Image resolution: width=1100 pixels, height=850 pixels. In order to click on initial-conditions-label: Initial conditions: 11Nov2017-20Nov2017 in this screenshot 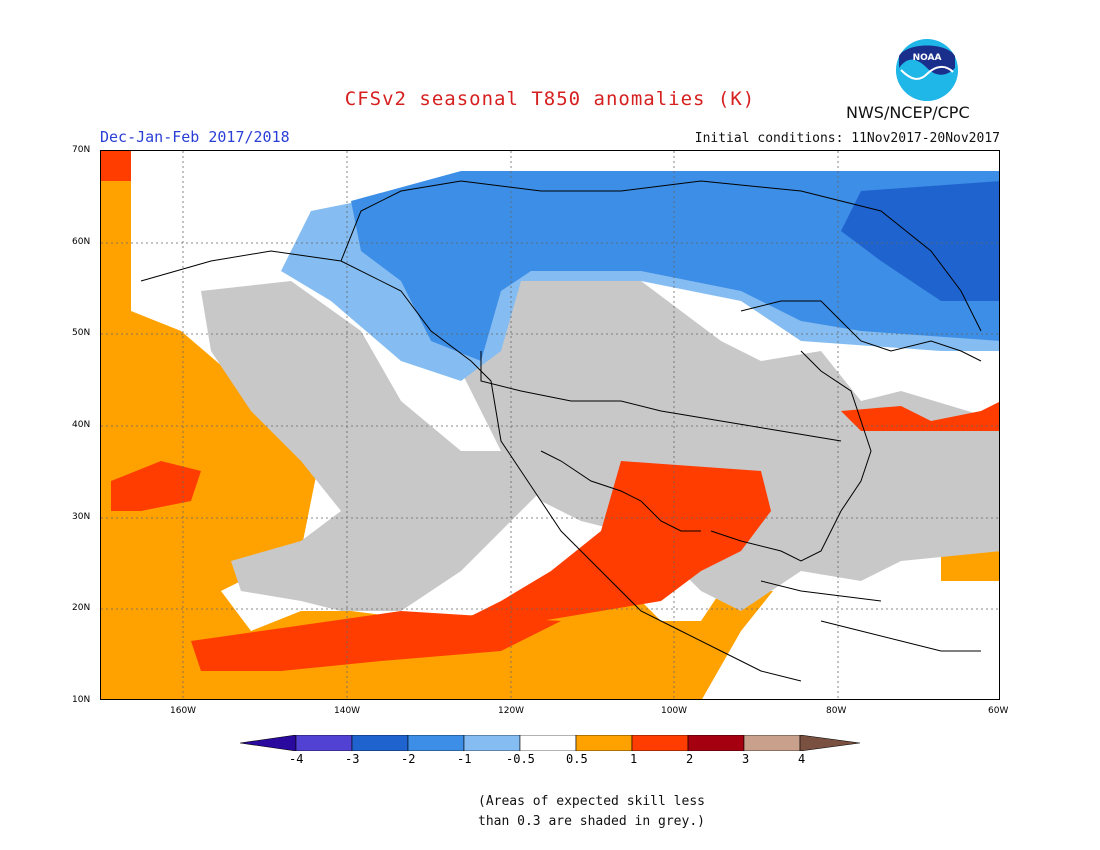, I will do `click(847, 138)`.